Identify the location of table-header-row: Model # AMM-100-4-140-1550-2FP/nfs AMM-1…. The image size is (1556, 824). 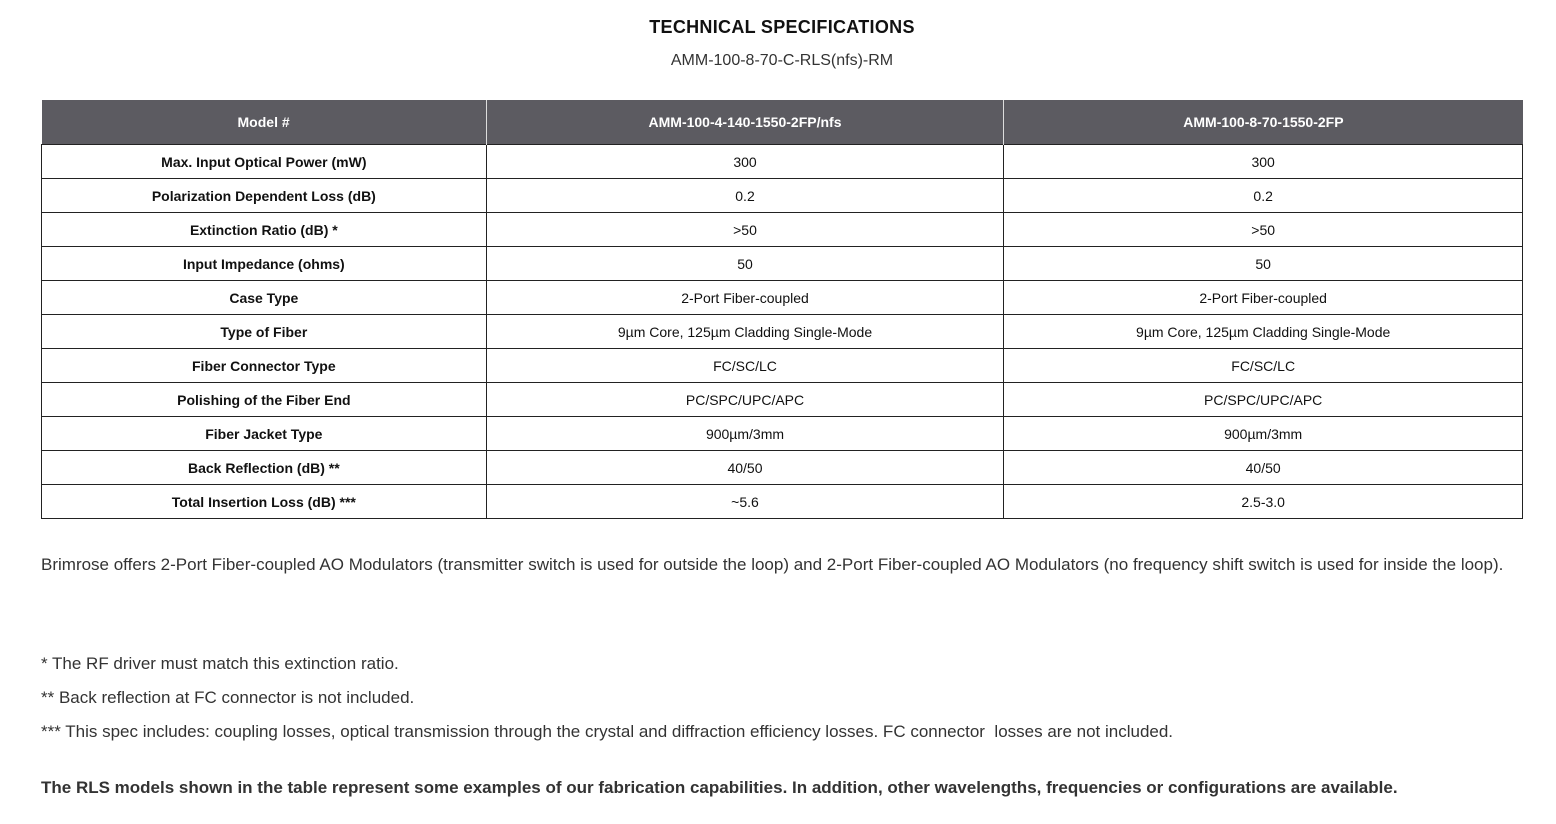
(782, 122).